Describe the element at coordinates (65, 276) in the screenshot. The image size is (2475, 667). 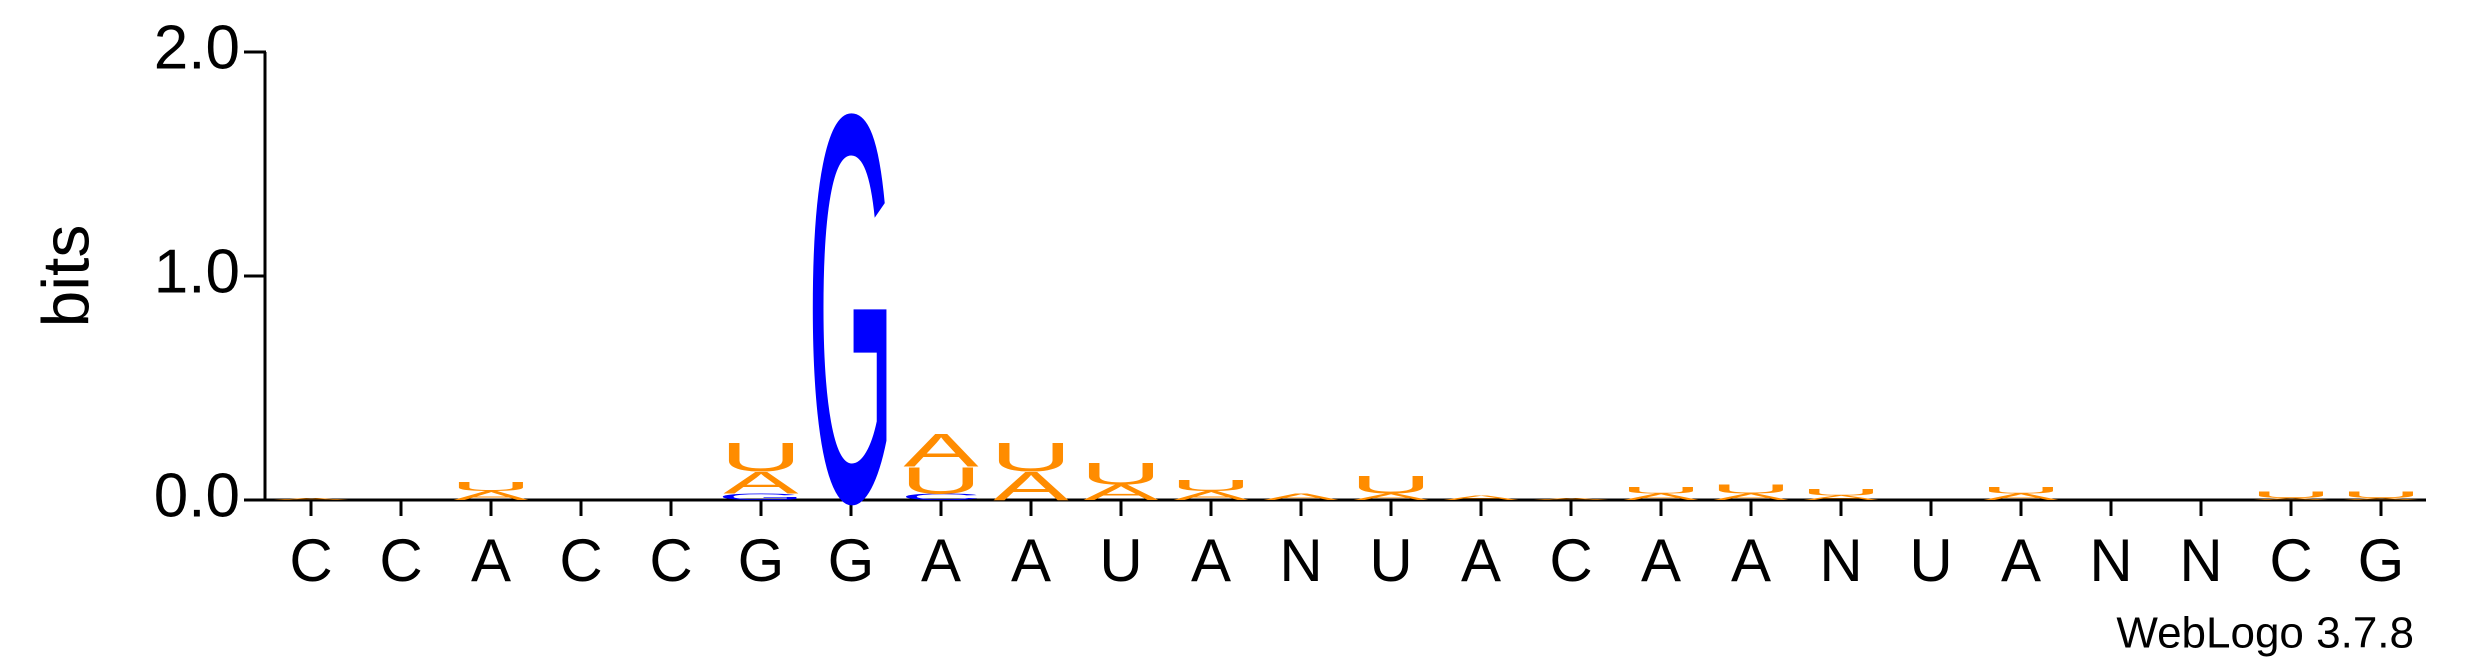
I see `y-axis-label: bits` at that location.